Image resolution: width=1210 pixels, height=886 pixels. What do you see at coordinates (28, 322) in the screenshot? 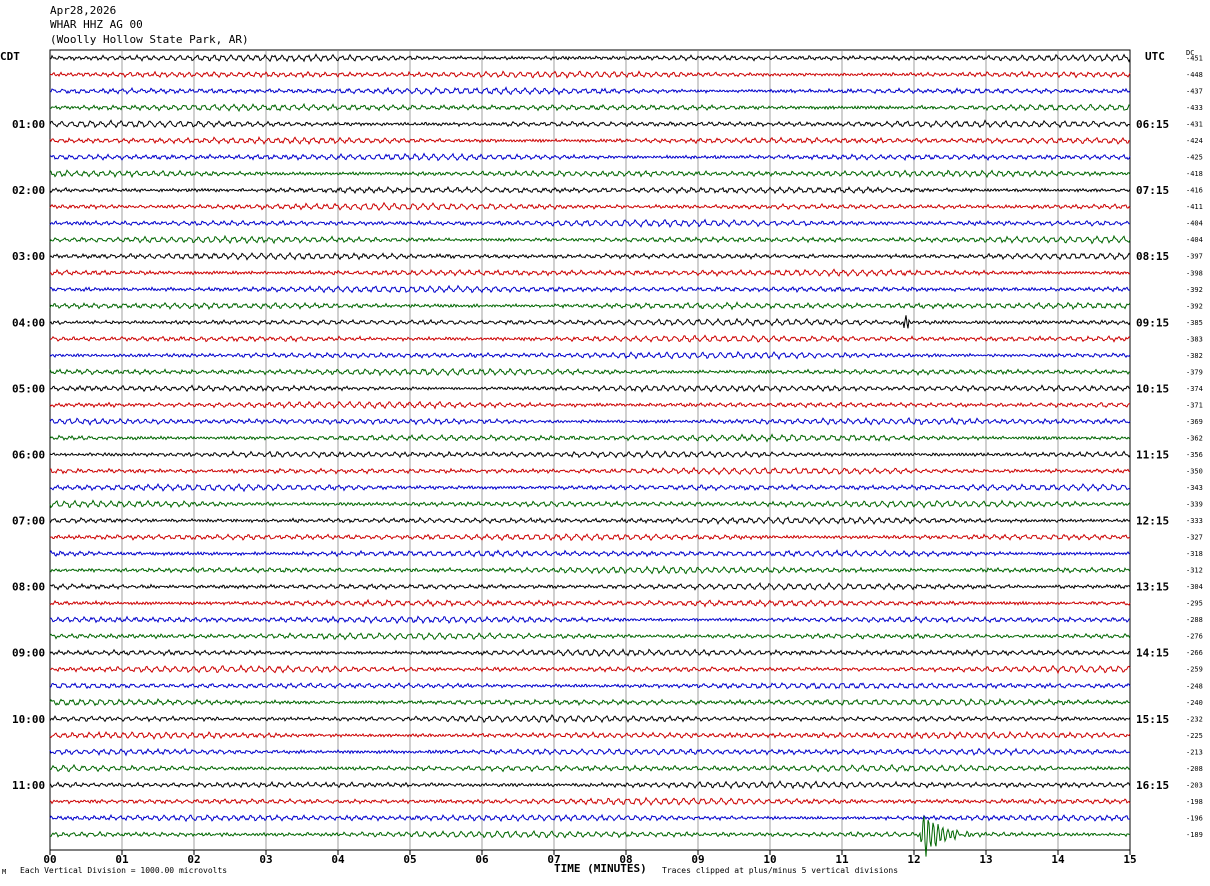
I see `left-hour-label: 04:00` at bounding box center [28, 322].